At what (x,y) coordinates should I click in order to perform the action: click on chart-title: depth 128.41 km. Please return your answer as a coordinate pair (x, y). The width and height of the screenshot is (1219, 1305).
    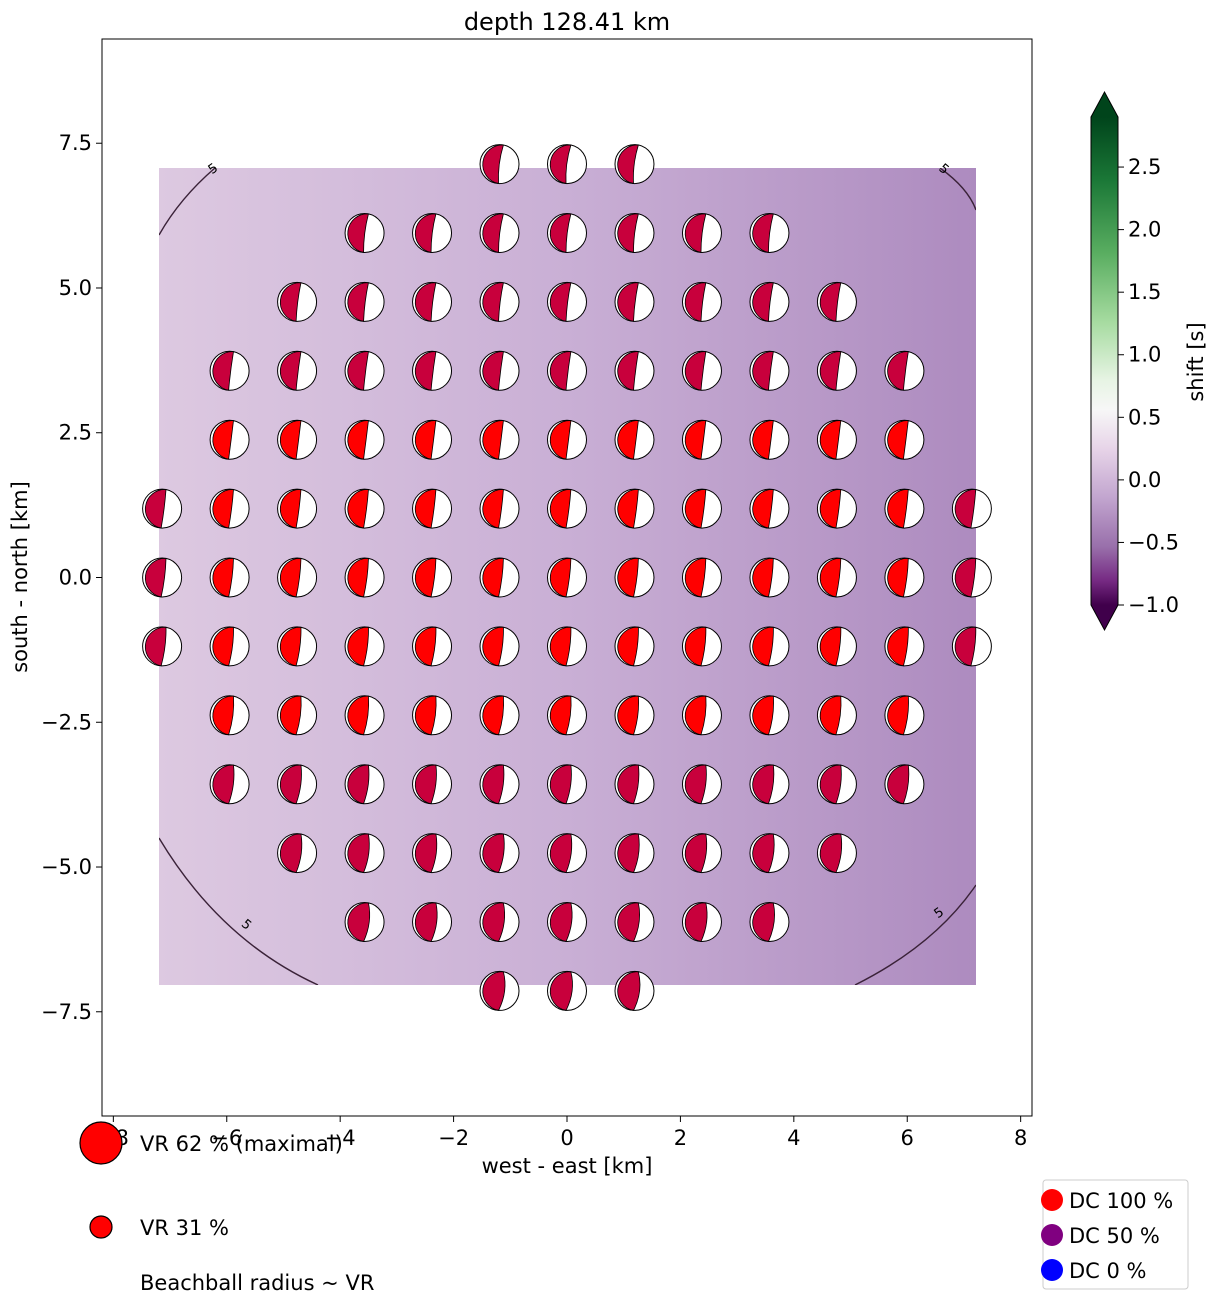
    Looking at the image, I should click on (567, 22).